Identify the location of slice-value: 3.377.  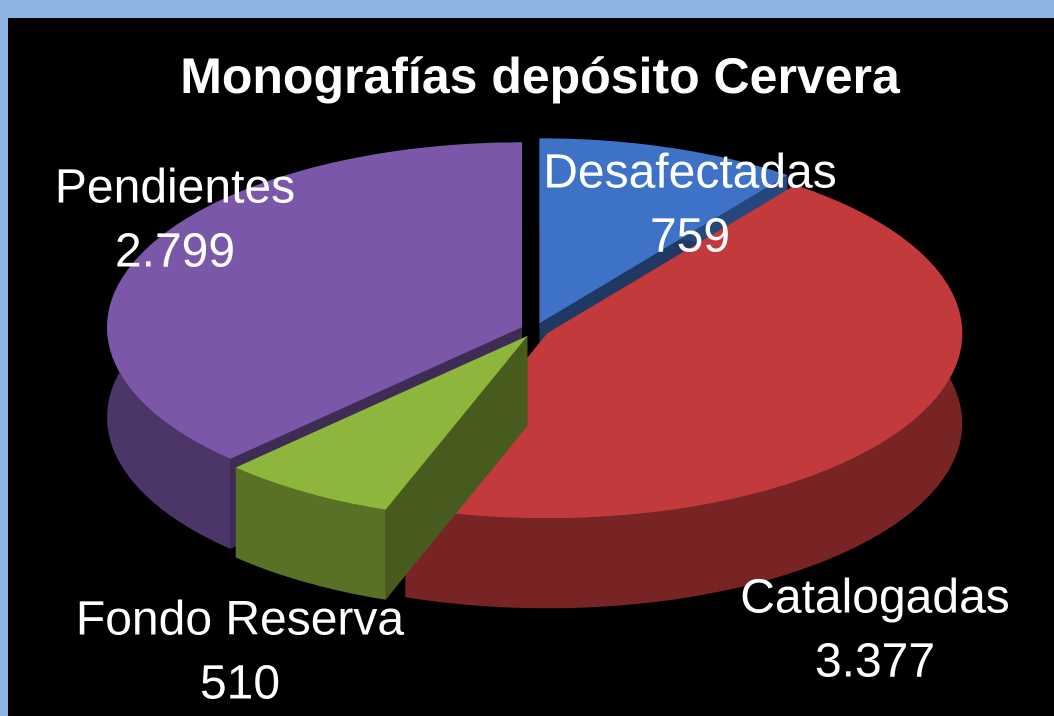
(875, 661).